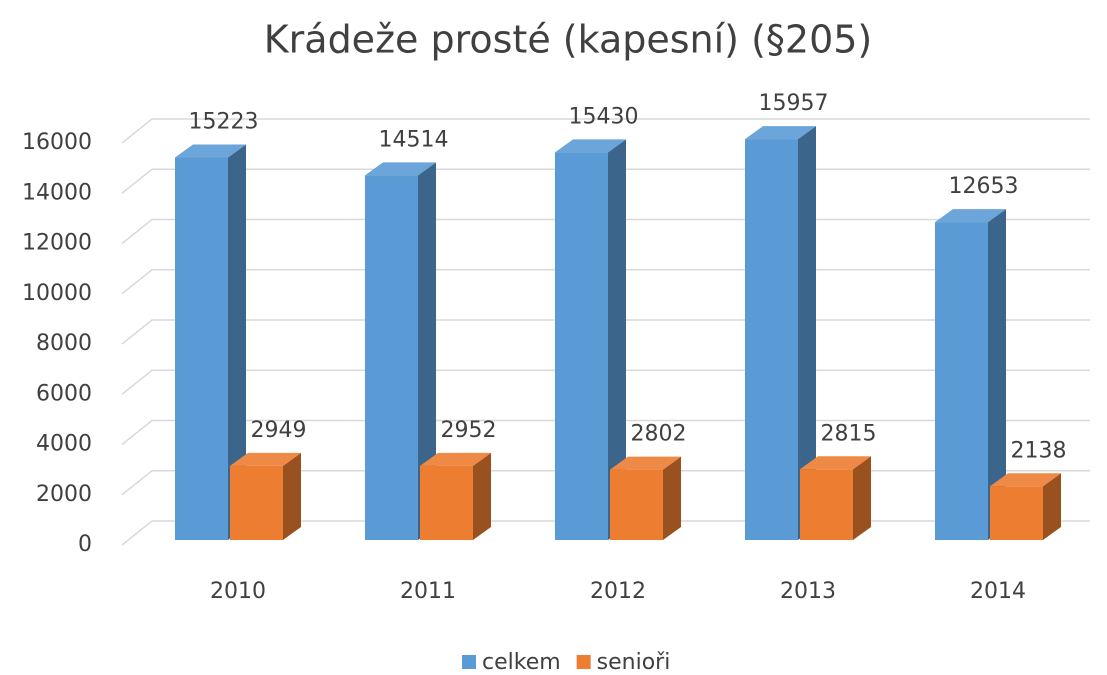 Image resolution: width=1107 pixels, height=675 pixels. What do you see at coordinates (634, 662) in the screenshot?
I see `legend-label: senioři` at bounding box center [634, 662].